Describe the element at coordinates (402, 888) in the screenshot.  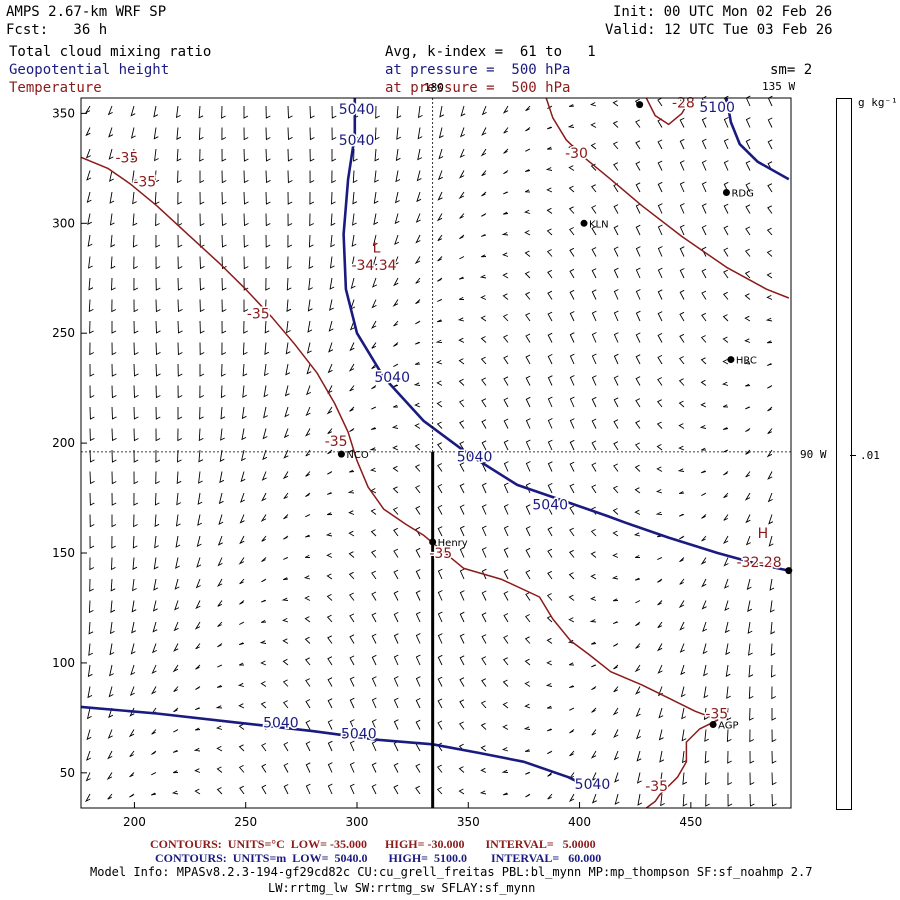
I see `footer-physics-info: LW:rrtmg_lw SW:rrtmg_sw SFLAY:sf_mynn` at that location.